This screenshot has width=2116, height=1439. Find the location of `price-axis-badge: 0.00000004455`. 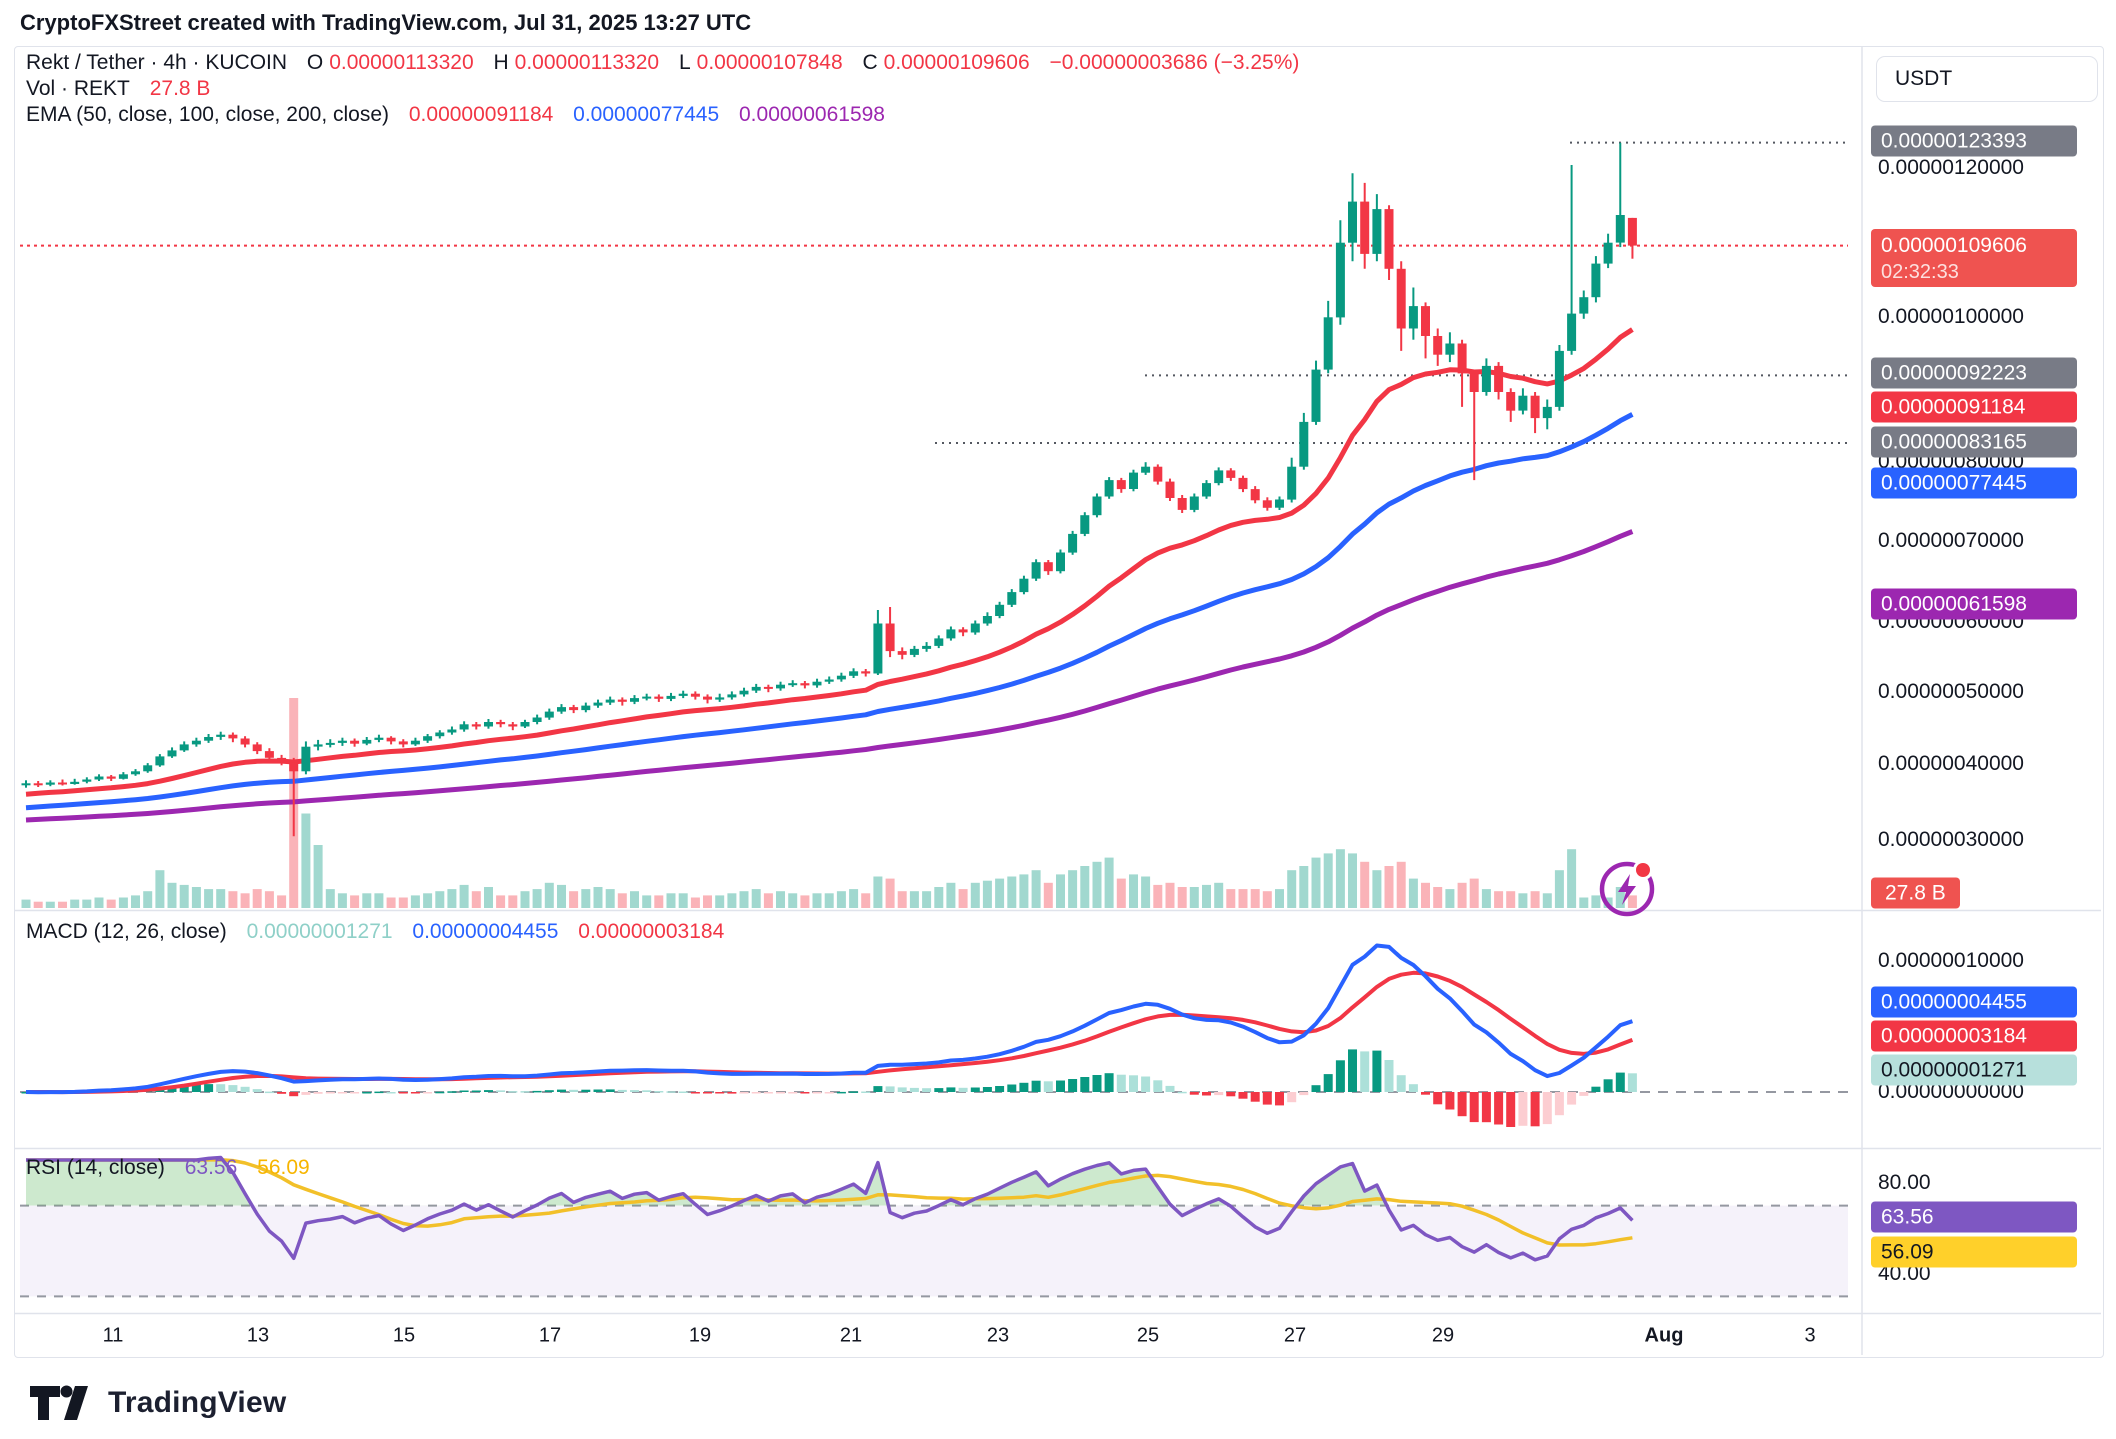

price-axis-badge: 0.00000004455 is located at coordinates (1974, 1002).